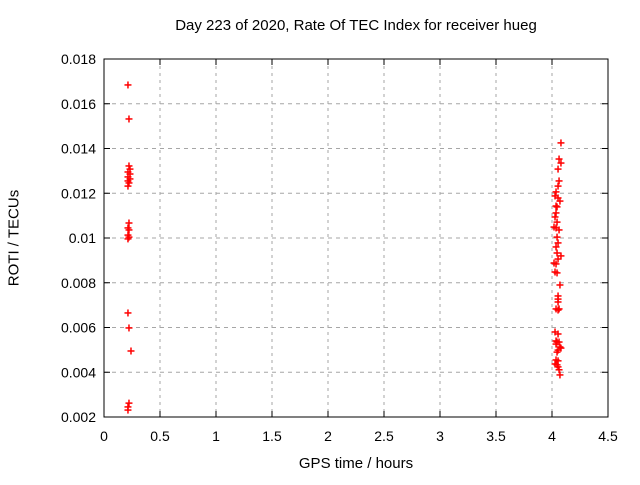 The height and width of the screenshot is (485, 640). I want to click on x-tick-label: 0.5, so click(160, 436).